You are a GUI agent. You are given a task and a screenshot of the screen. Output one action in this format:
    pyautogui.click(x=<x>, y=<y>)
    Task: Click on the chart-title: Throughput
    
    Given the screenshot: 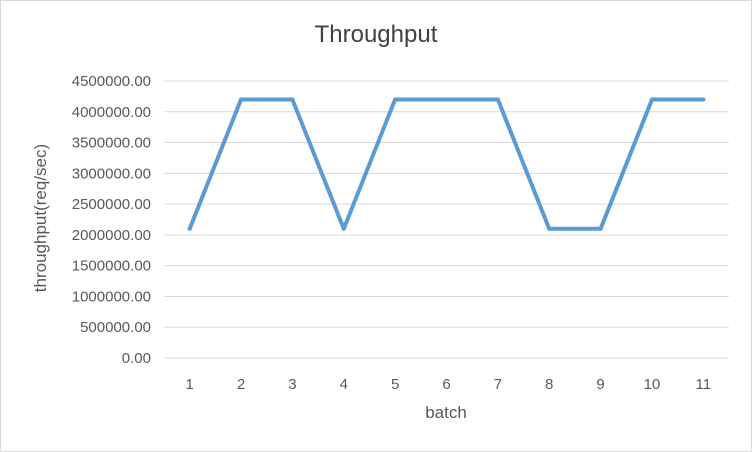 What is the action you would take?
    pyautogui.click(x=376, y=34)
    